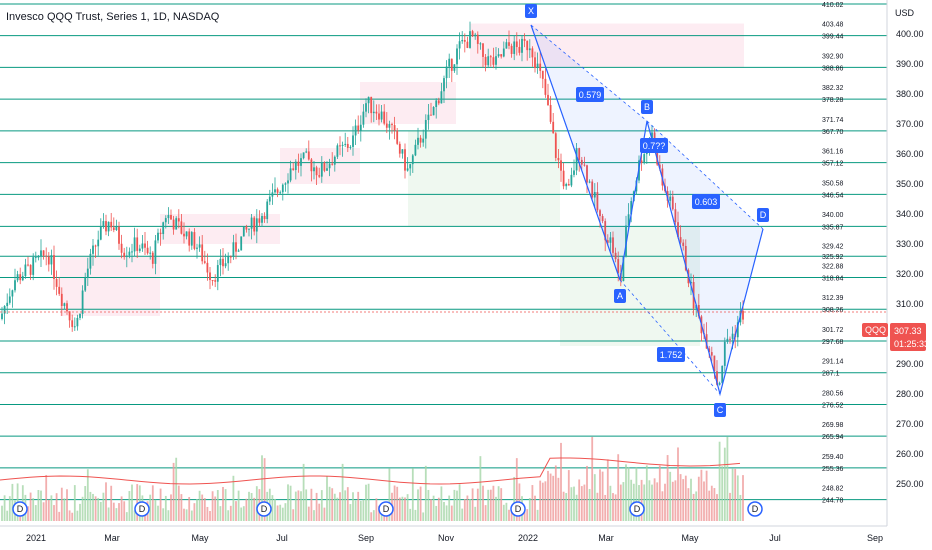 Image resolution: width=932 pixels, height=550 pixels. What do you see at coordinates (833, 56) in the screenshot?
I see `level-label-4: 392.90` at bounding box center [833, 56].